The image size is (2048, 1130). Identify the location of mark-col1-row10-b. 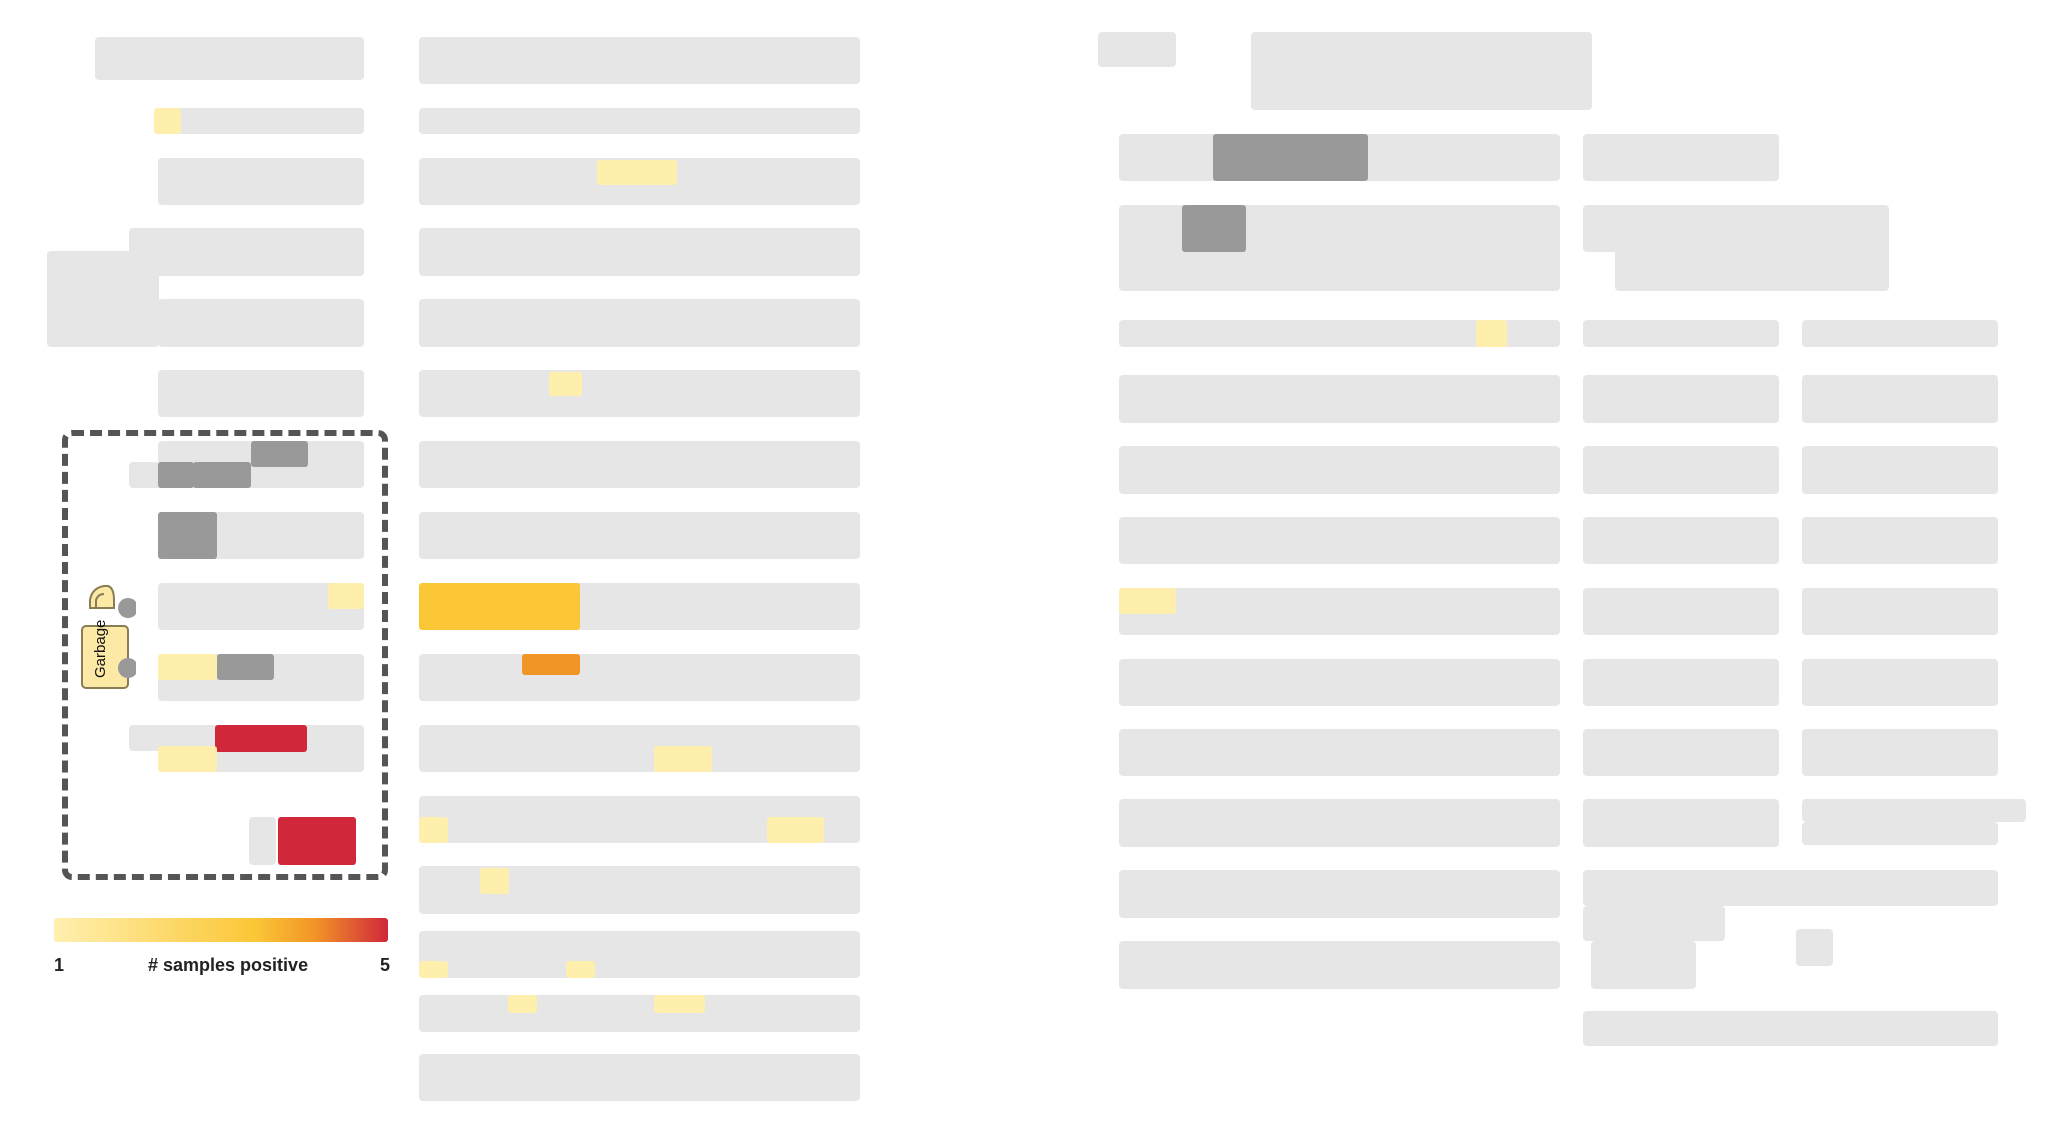
(245, 667).